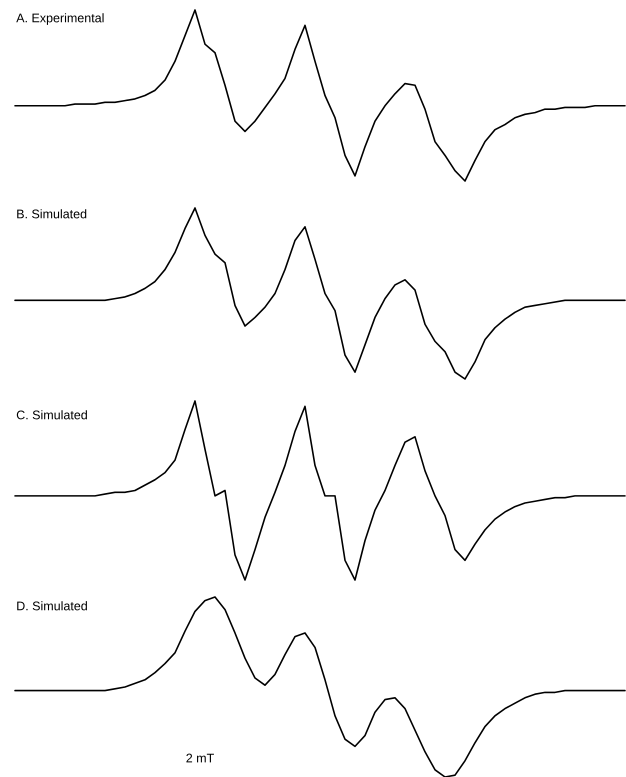 This screenshot has height=777, width=626. What do you see at coordinates (51, 213) in the screenshot?
I see `chart-title: B. Simulated` at bounding box center [51, 213].